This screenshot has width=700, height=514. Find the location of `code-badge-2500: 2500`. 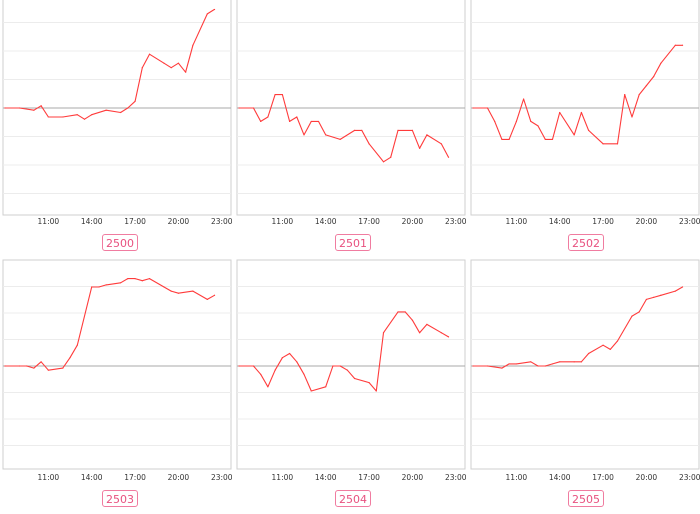

code-badge-2500: 2500 is located at coordinates (120, 242).